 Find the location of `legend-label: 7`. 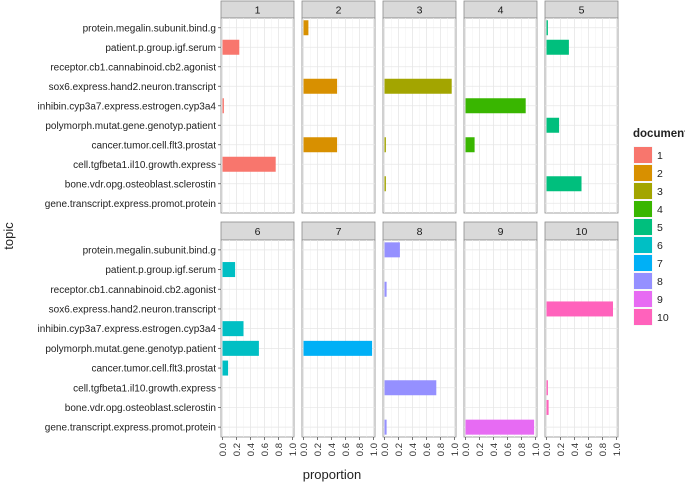

legend-label: 7 is located at coordinates (660, 264).